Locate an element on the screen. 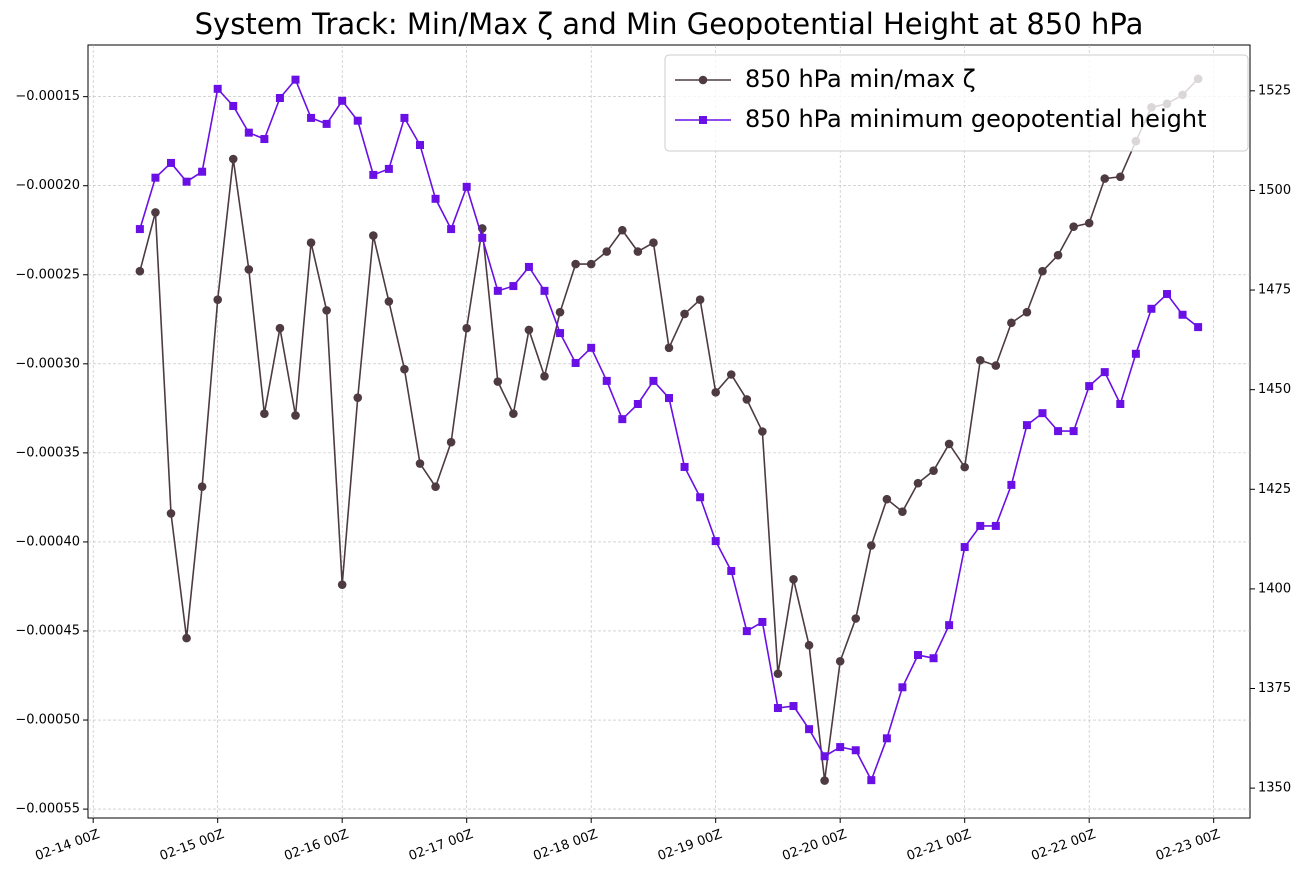  x-tick-label: 02-22 00Z is located at coordinates (1063, 845).